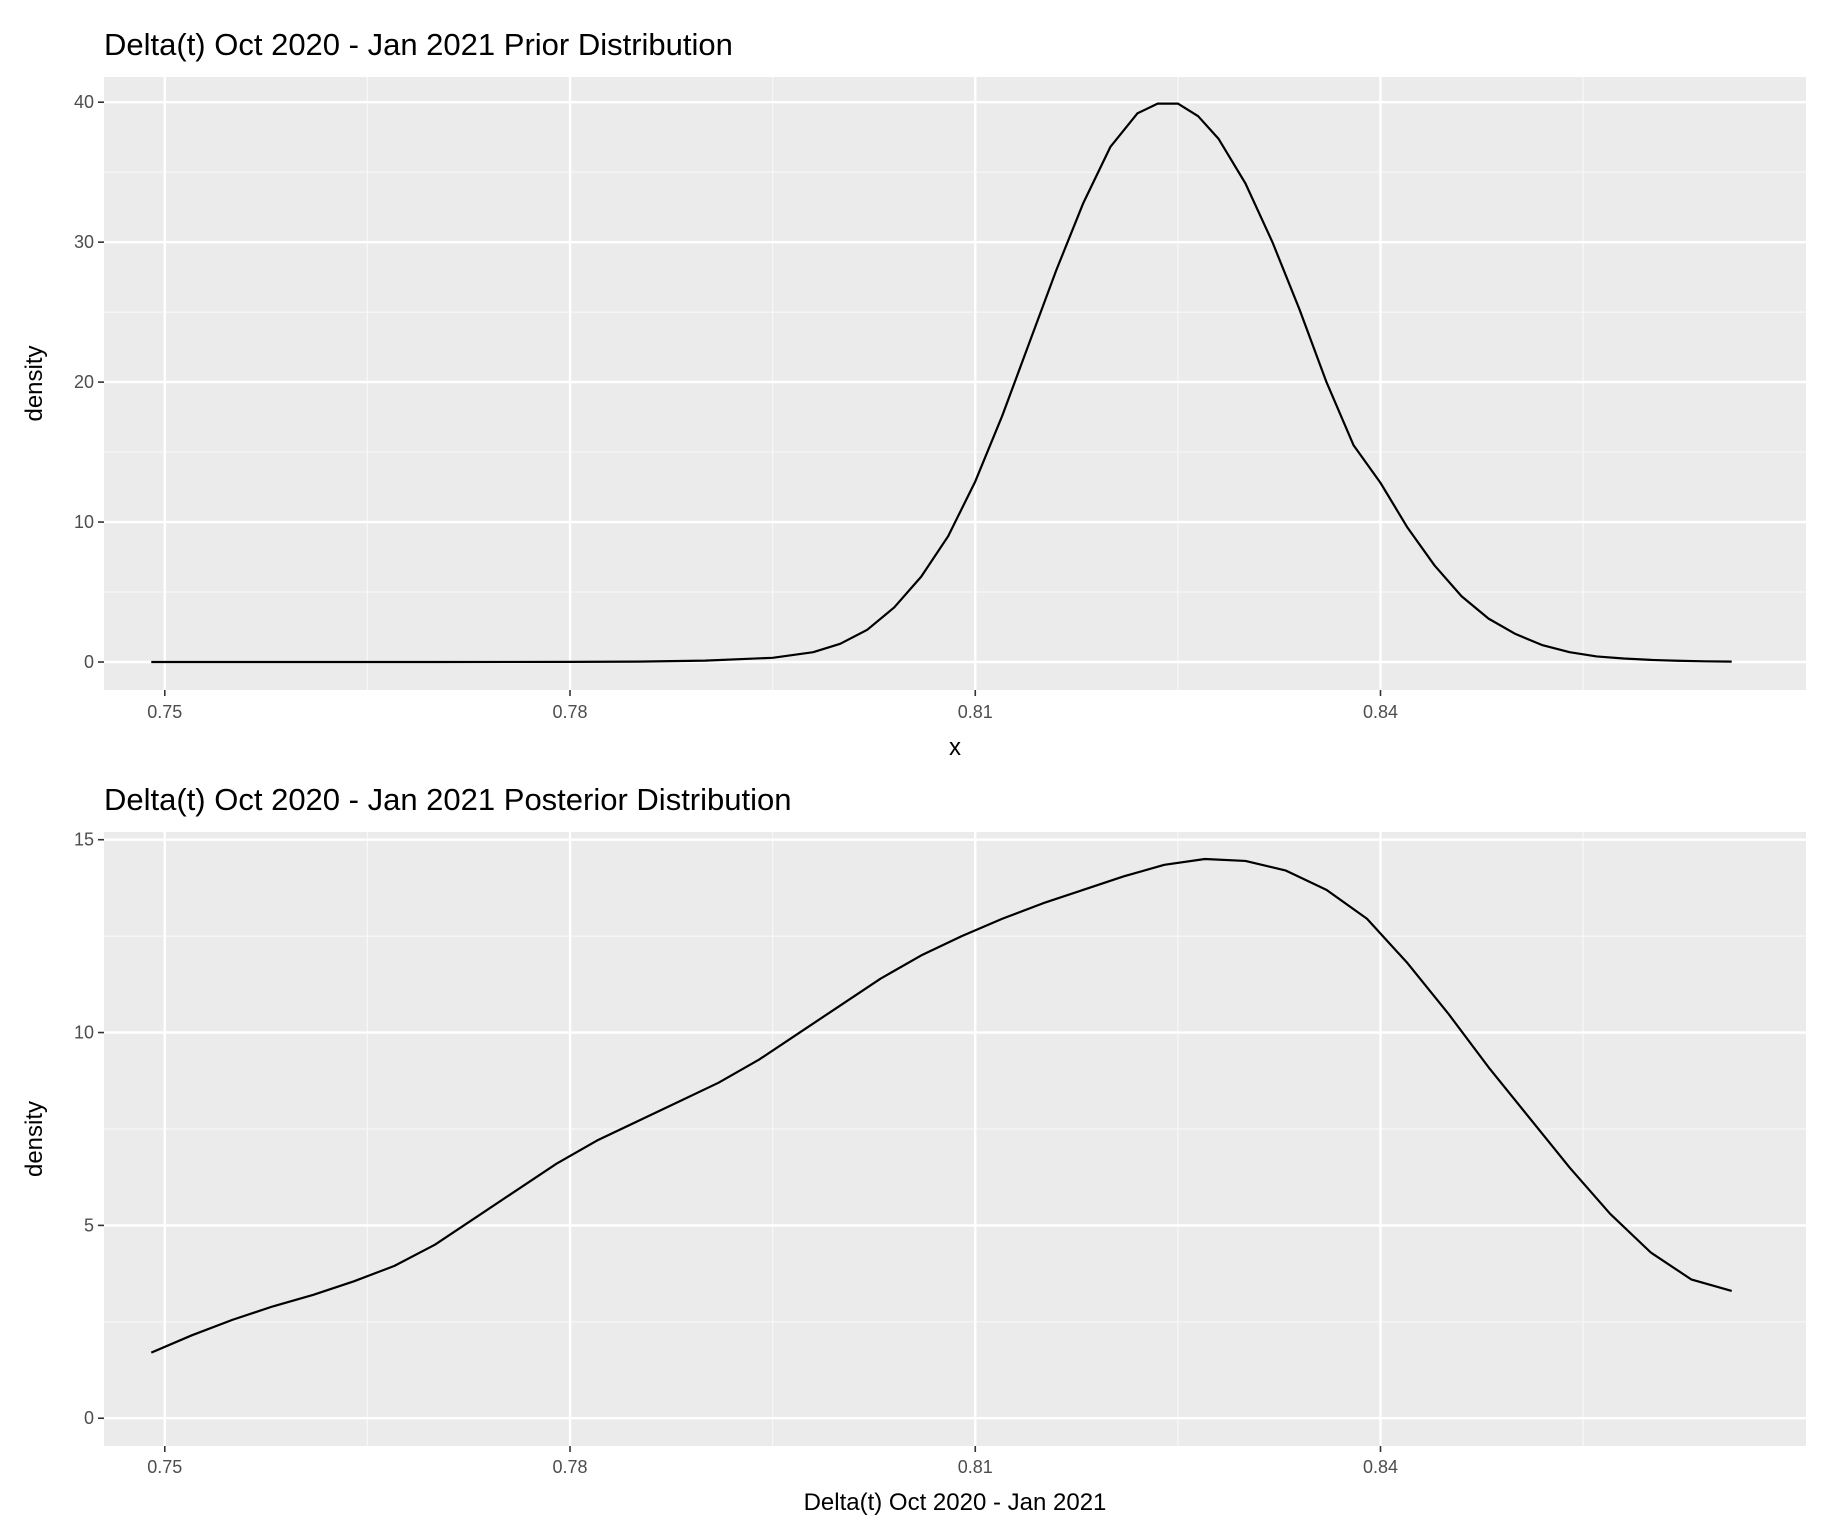 The width and height of the screenshot is (1824, 1536). Describe the element at coordinates (84, 102) in the screenshot. I see `y-tick-label: 40` at that location.